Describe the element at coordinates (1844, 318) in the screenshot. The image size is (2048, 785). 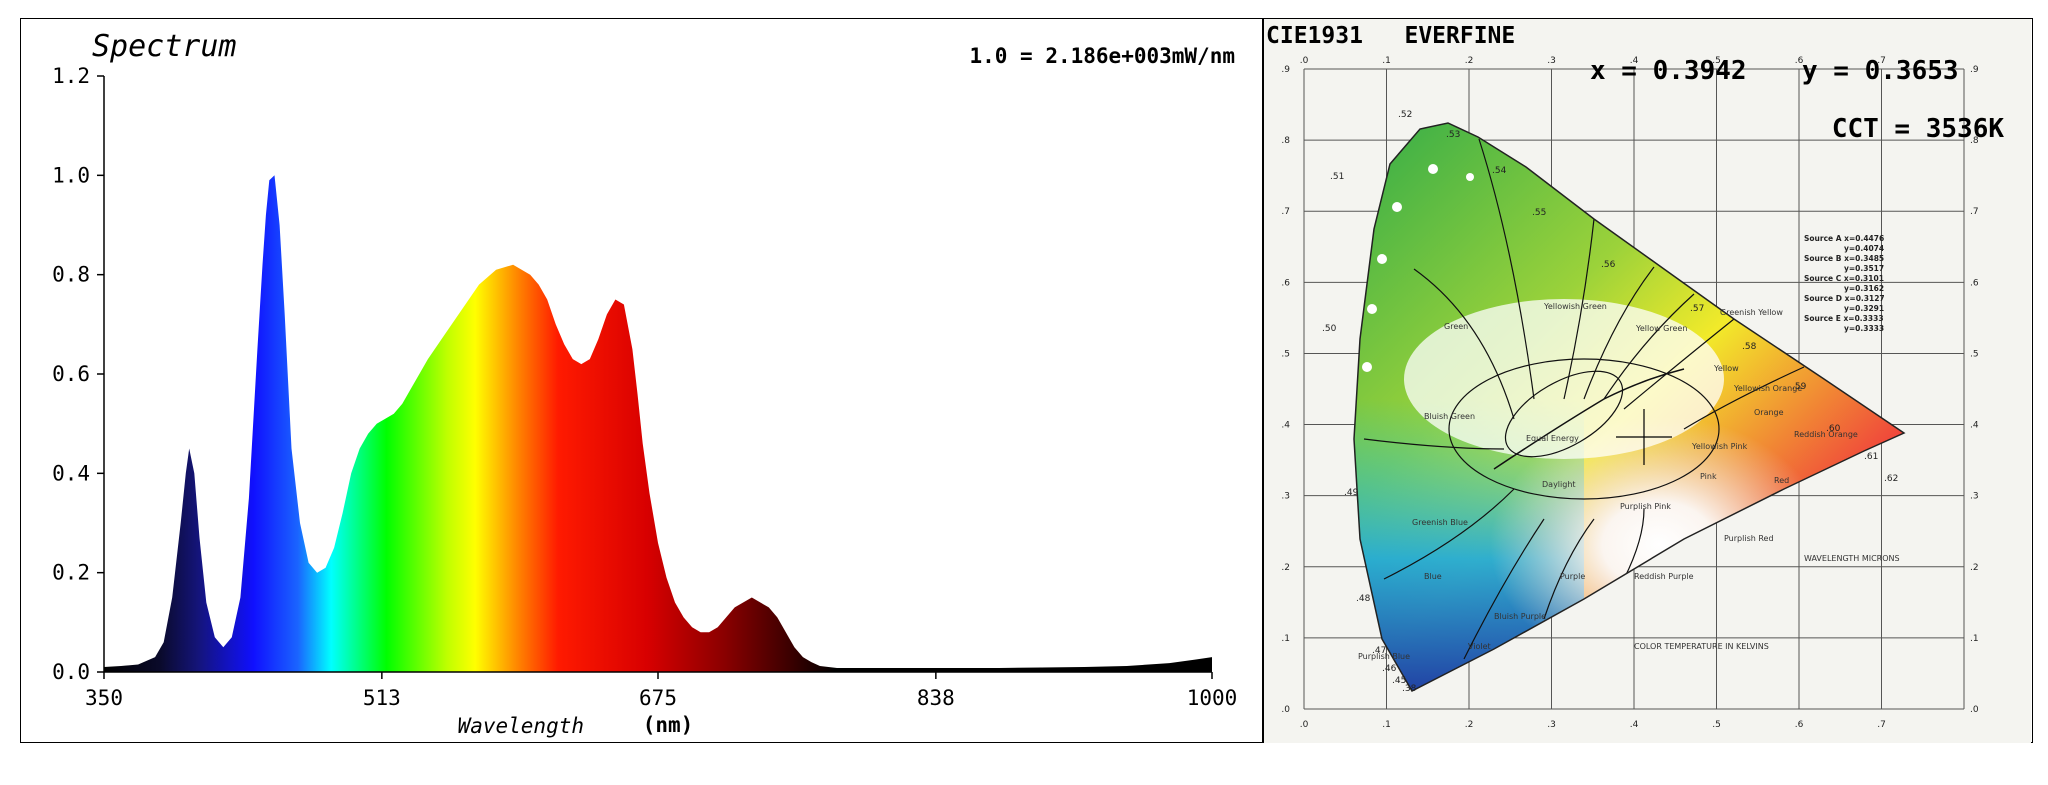
I see `source-legend-line: Source E x=0.3333` at that location.